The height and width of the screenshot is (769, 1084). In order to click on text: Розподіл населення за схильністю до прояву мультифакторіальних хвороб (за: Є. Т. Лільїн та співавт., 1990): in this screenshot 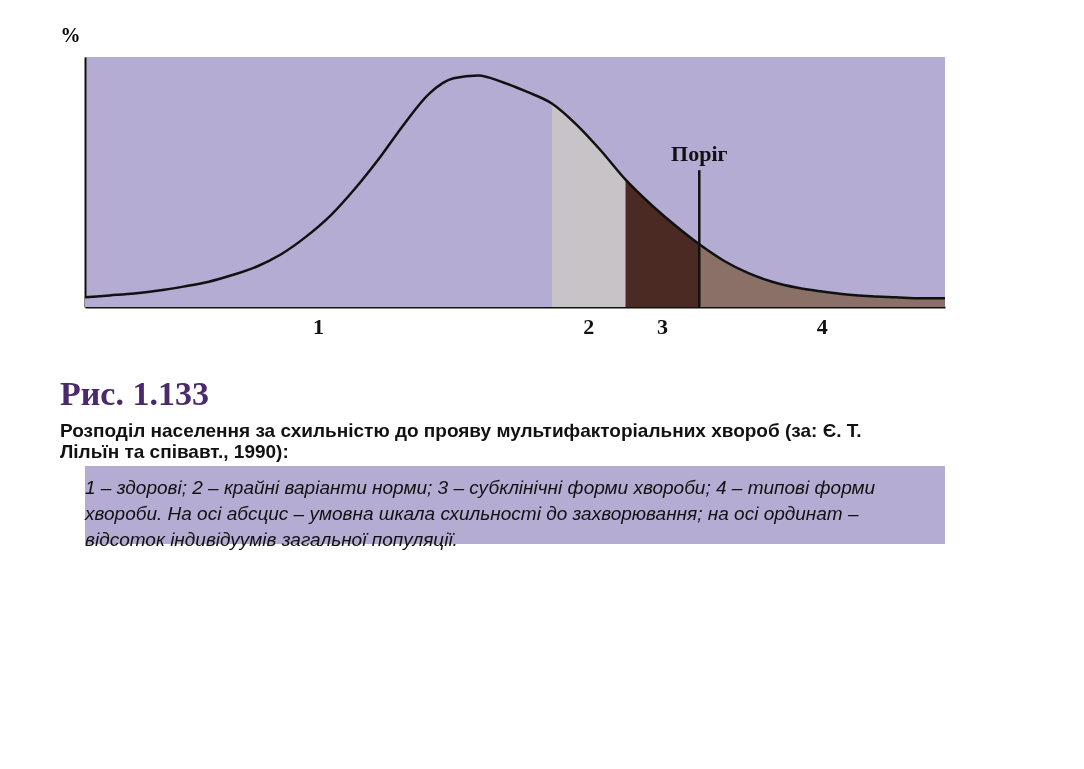, I will do `click(461, 441)`.